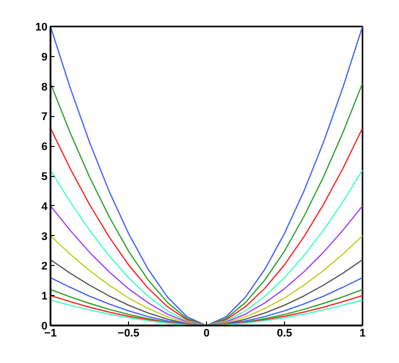 The image size is (399, 363). Describe the element at coordinates (44, 296) in the screenshot. I see `y-tick-label: 1` at that location.